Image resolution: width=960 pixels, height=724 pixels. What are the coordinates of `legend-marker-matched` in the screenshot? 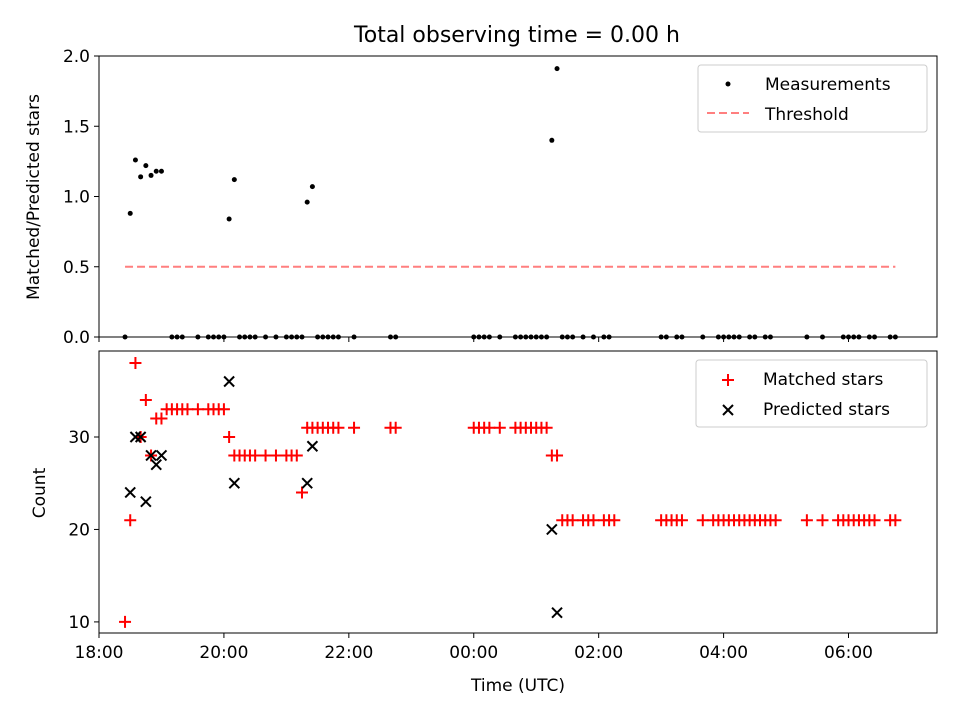 It's located at (728, 380).